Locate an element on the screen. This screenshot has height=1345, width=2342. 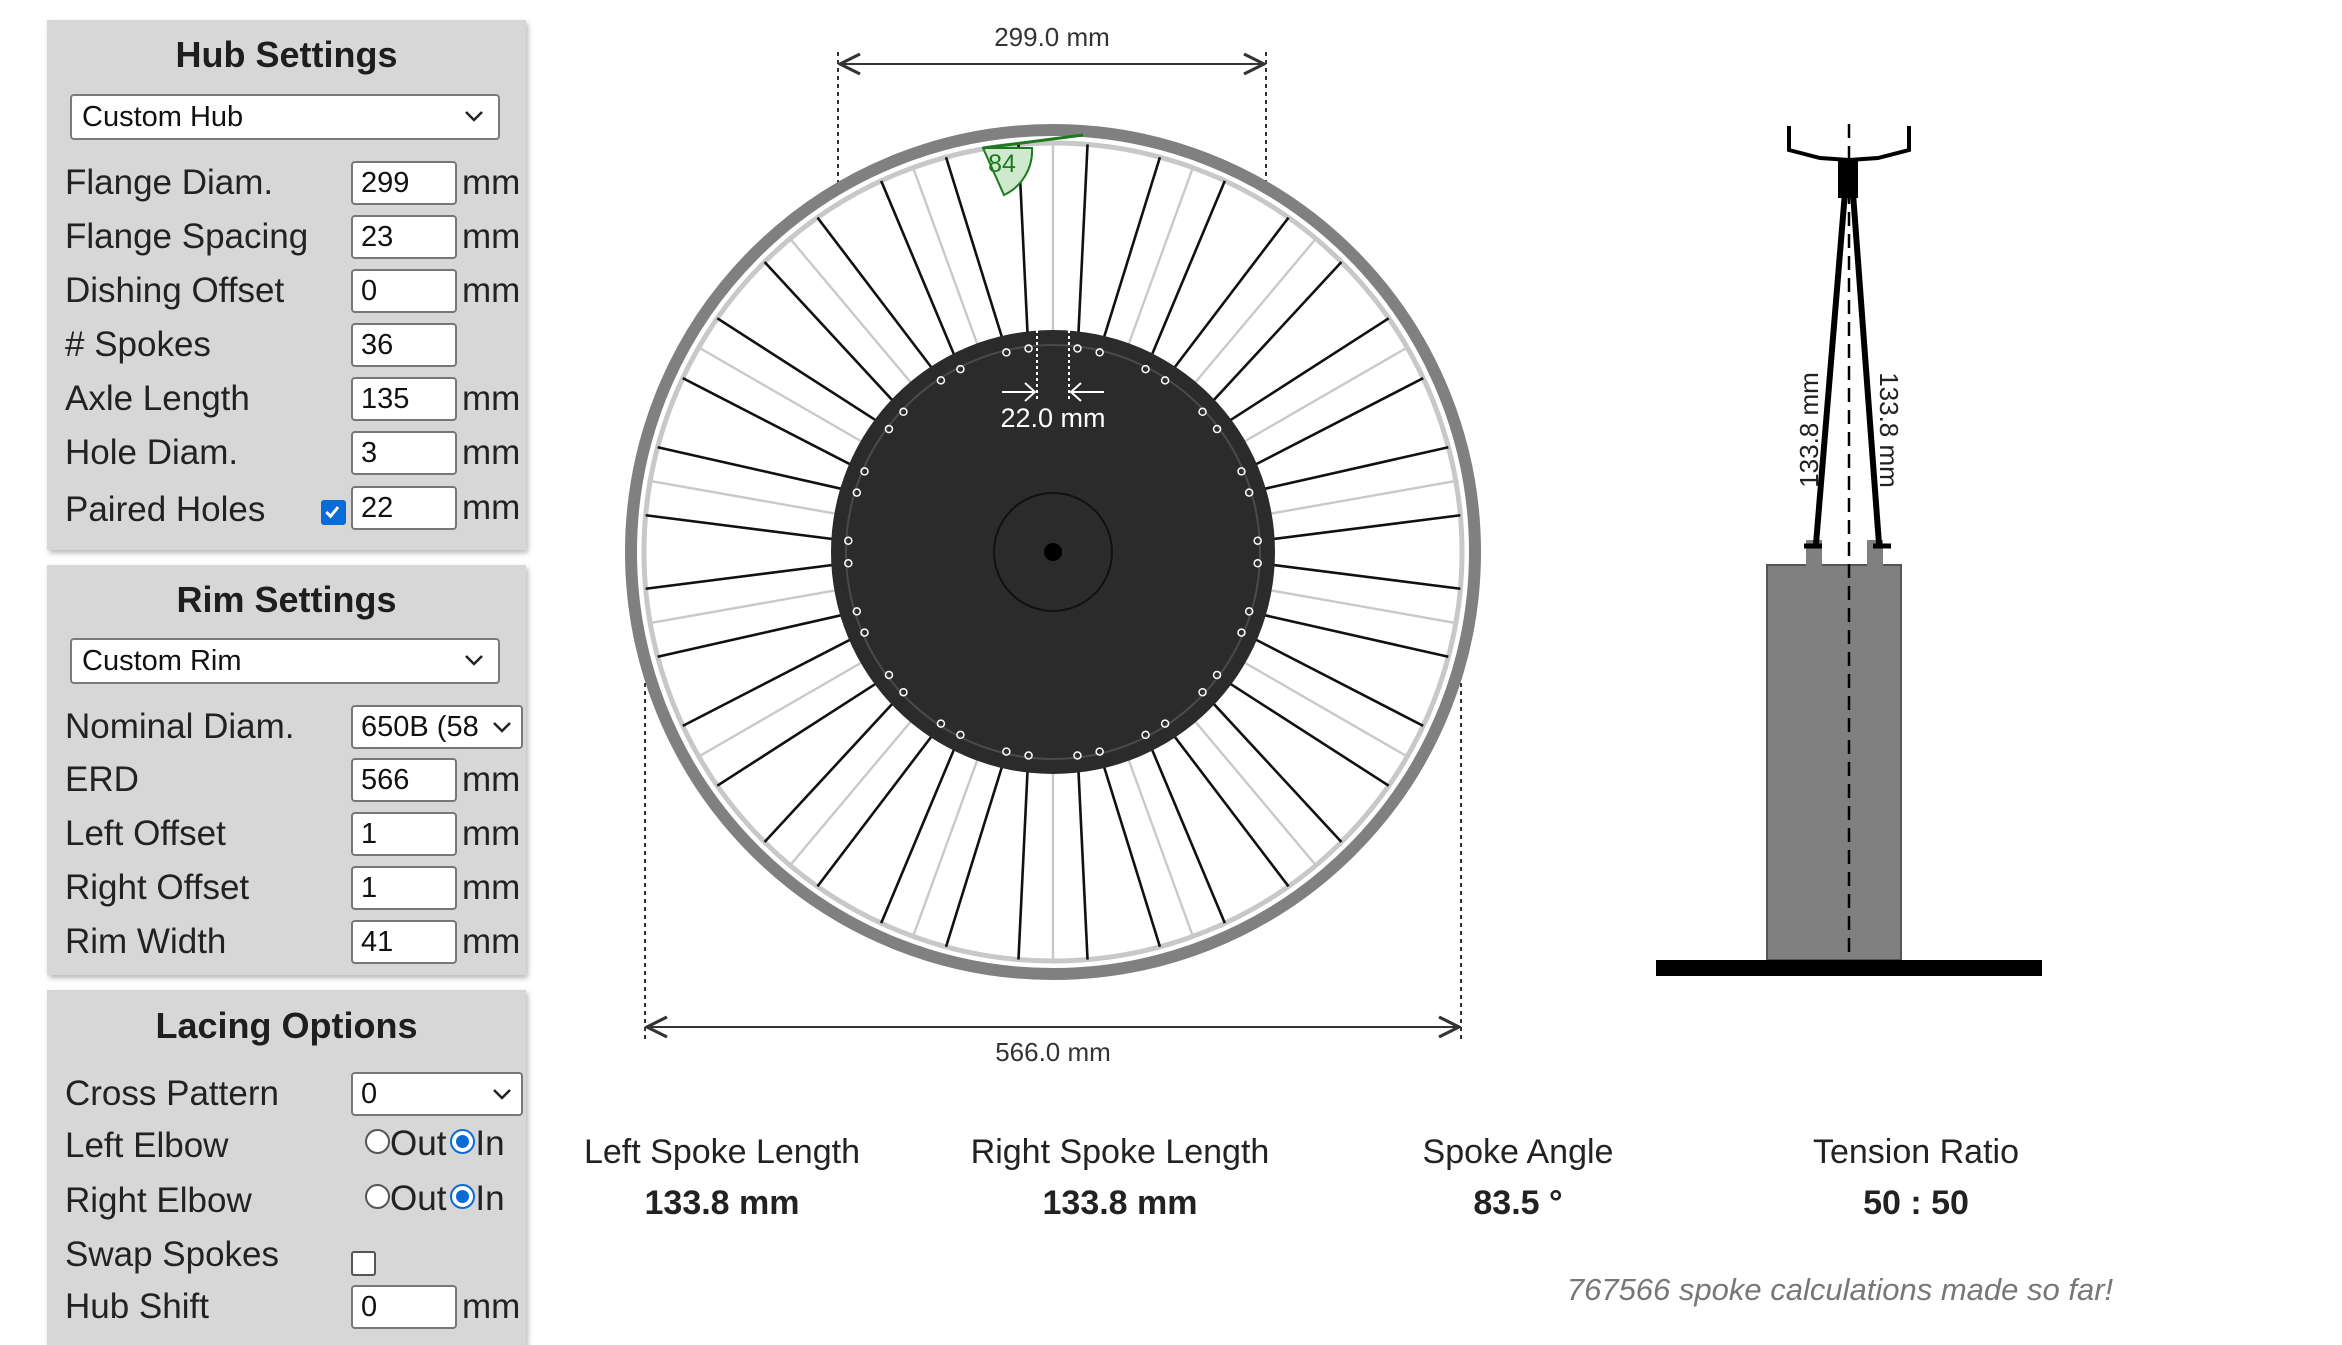
result-title: Right Spoke Length is located at coordinates (1120, 1152).